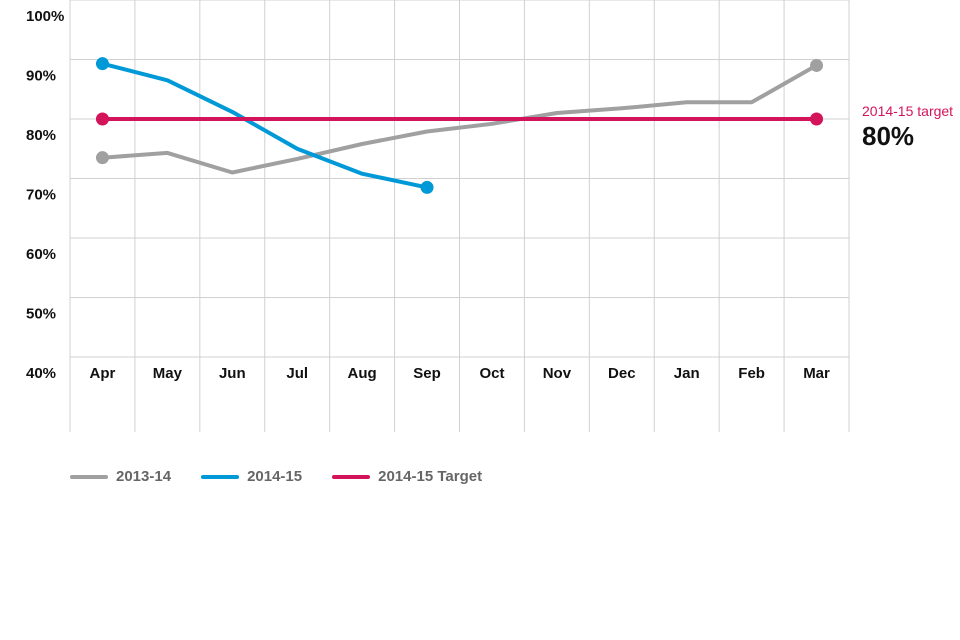 The height and width of the screenshot is (640, 960). Describe the element at coordinates (41, 76) in the screenshot. I see `y-tick-label: 90%` at that location.